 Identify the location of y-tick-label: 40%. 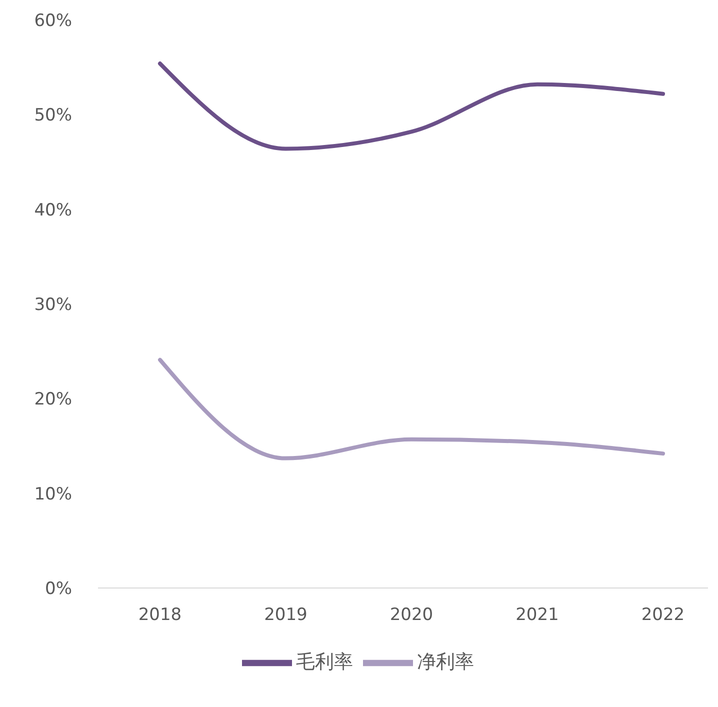
(53, 210).